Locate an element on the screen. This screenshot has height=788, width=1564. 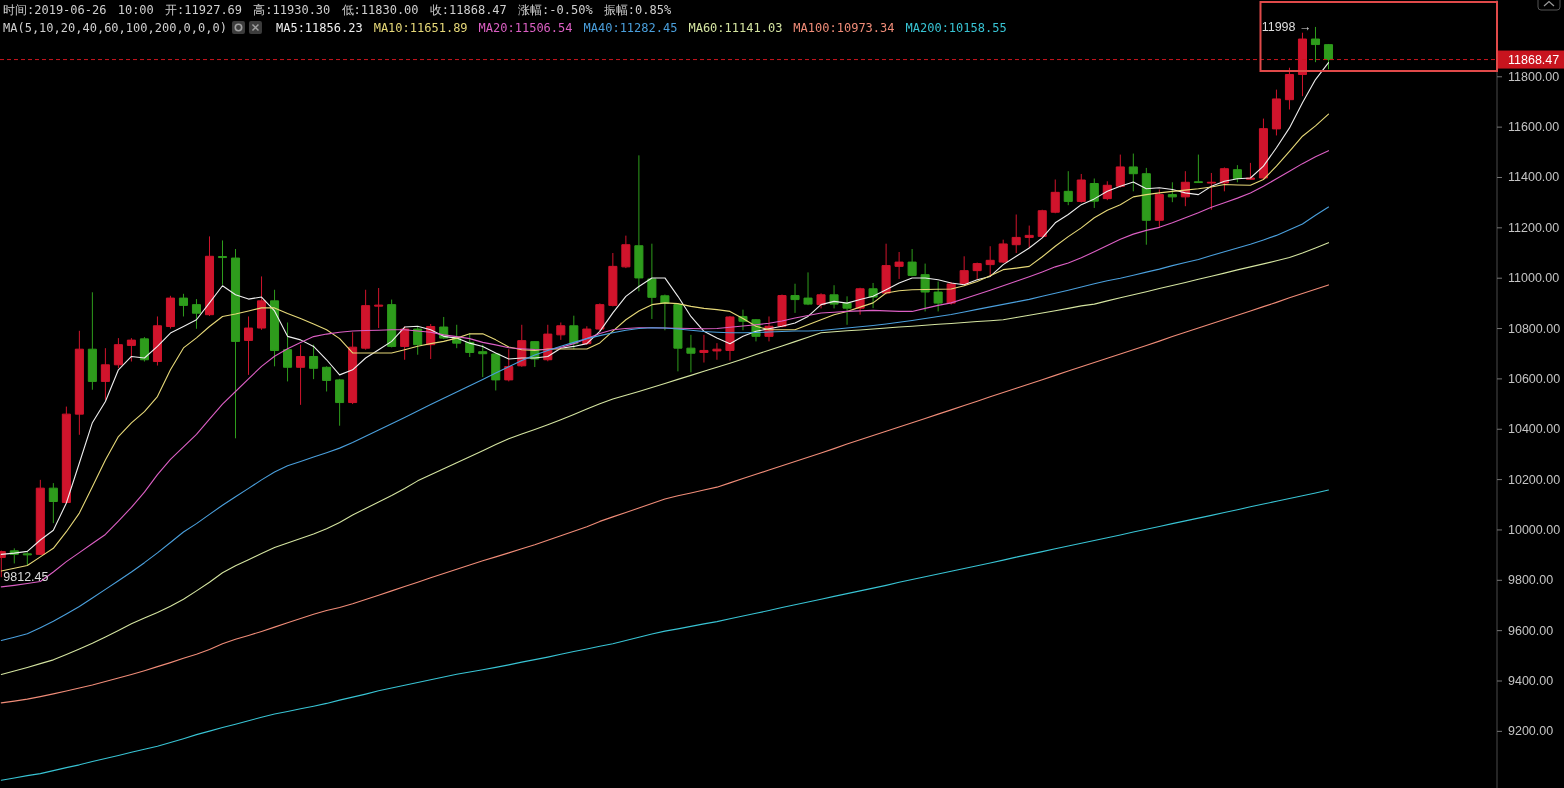
y-tick-label: 9800.00 is located at coordinates (1531, 580).